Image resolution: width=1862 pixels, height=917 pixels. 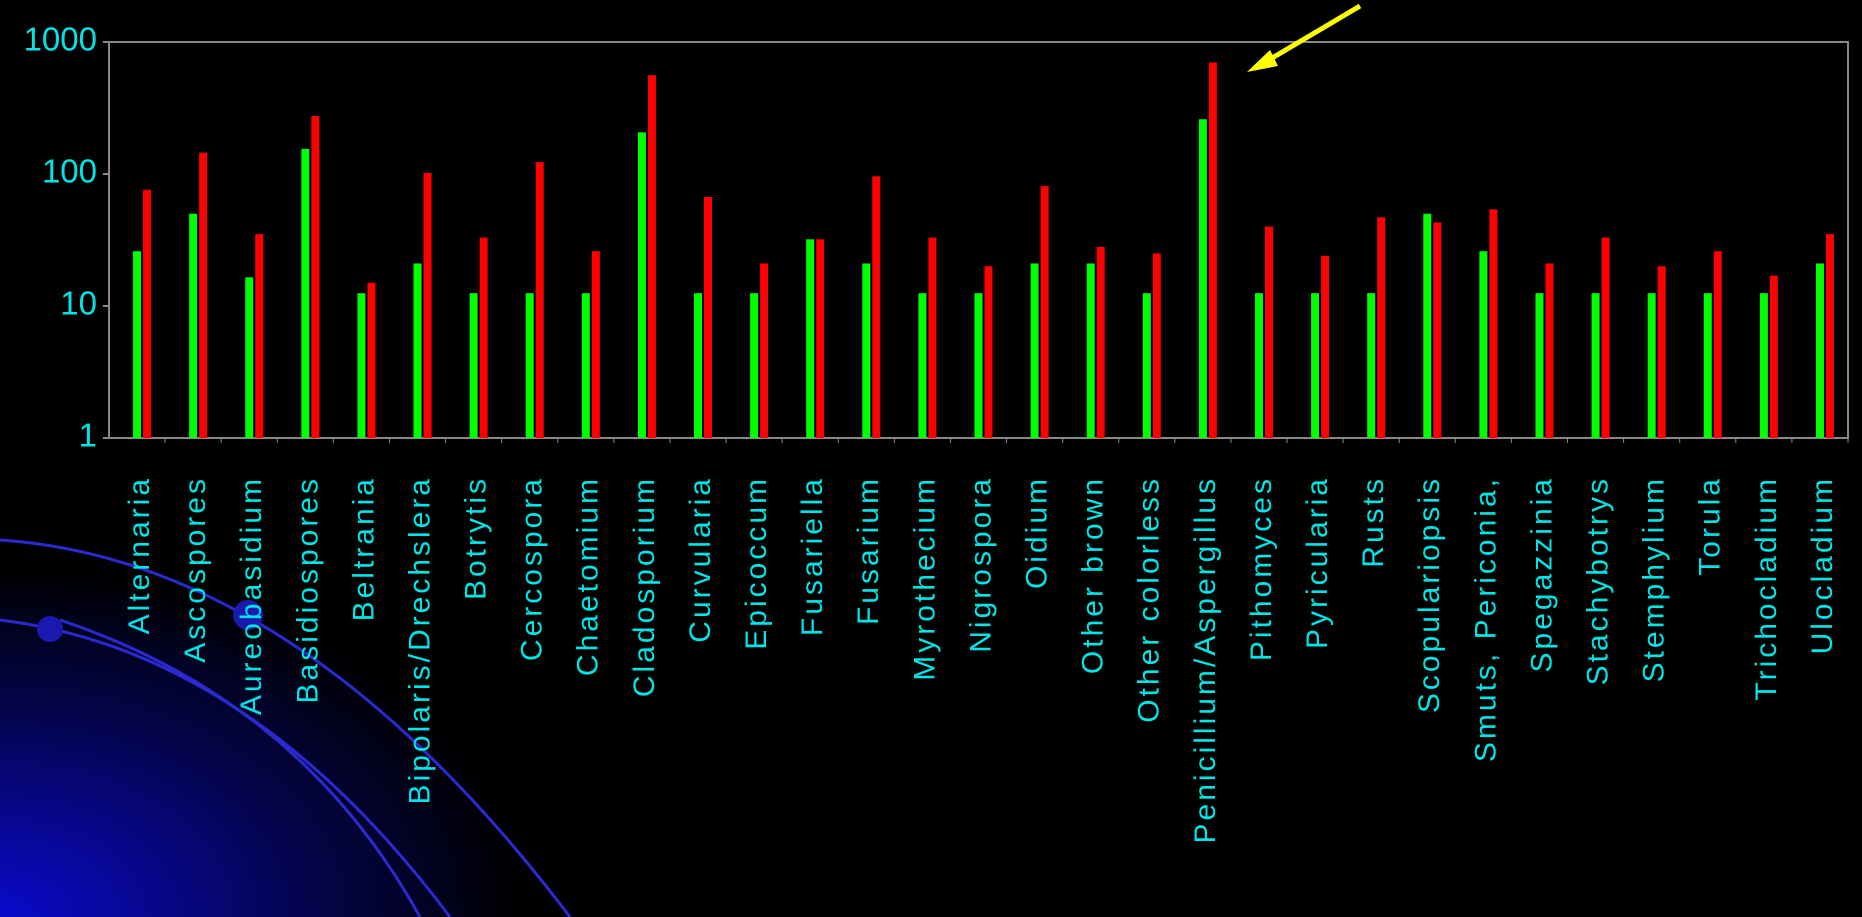 I want to click on x-tick-label: Basidiospores, so click(x=307, y=589).